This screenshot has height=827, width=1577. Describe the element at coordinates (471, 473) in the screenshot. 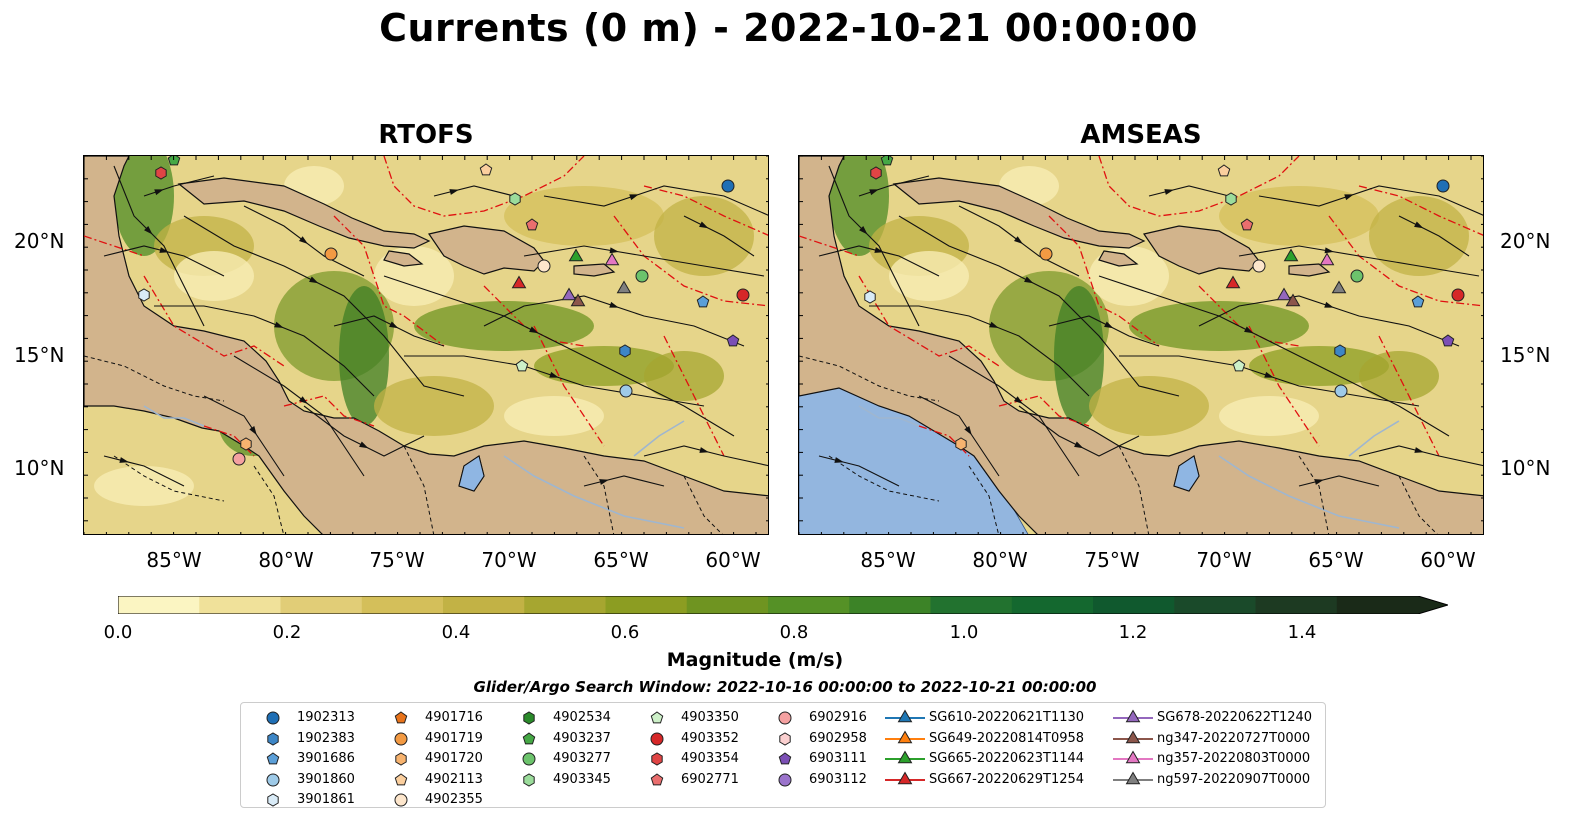

I see `lake` at that location.